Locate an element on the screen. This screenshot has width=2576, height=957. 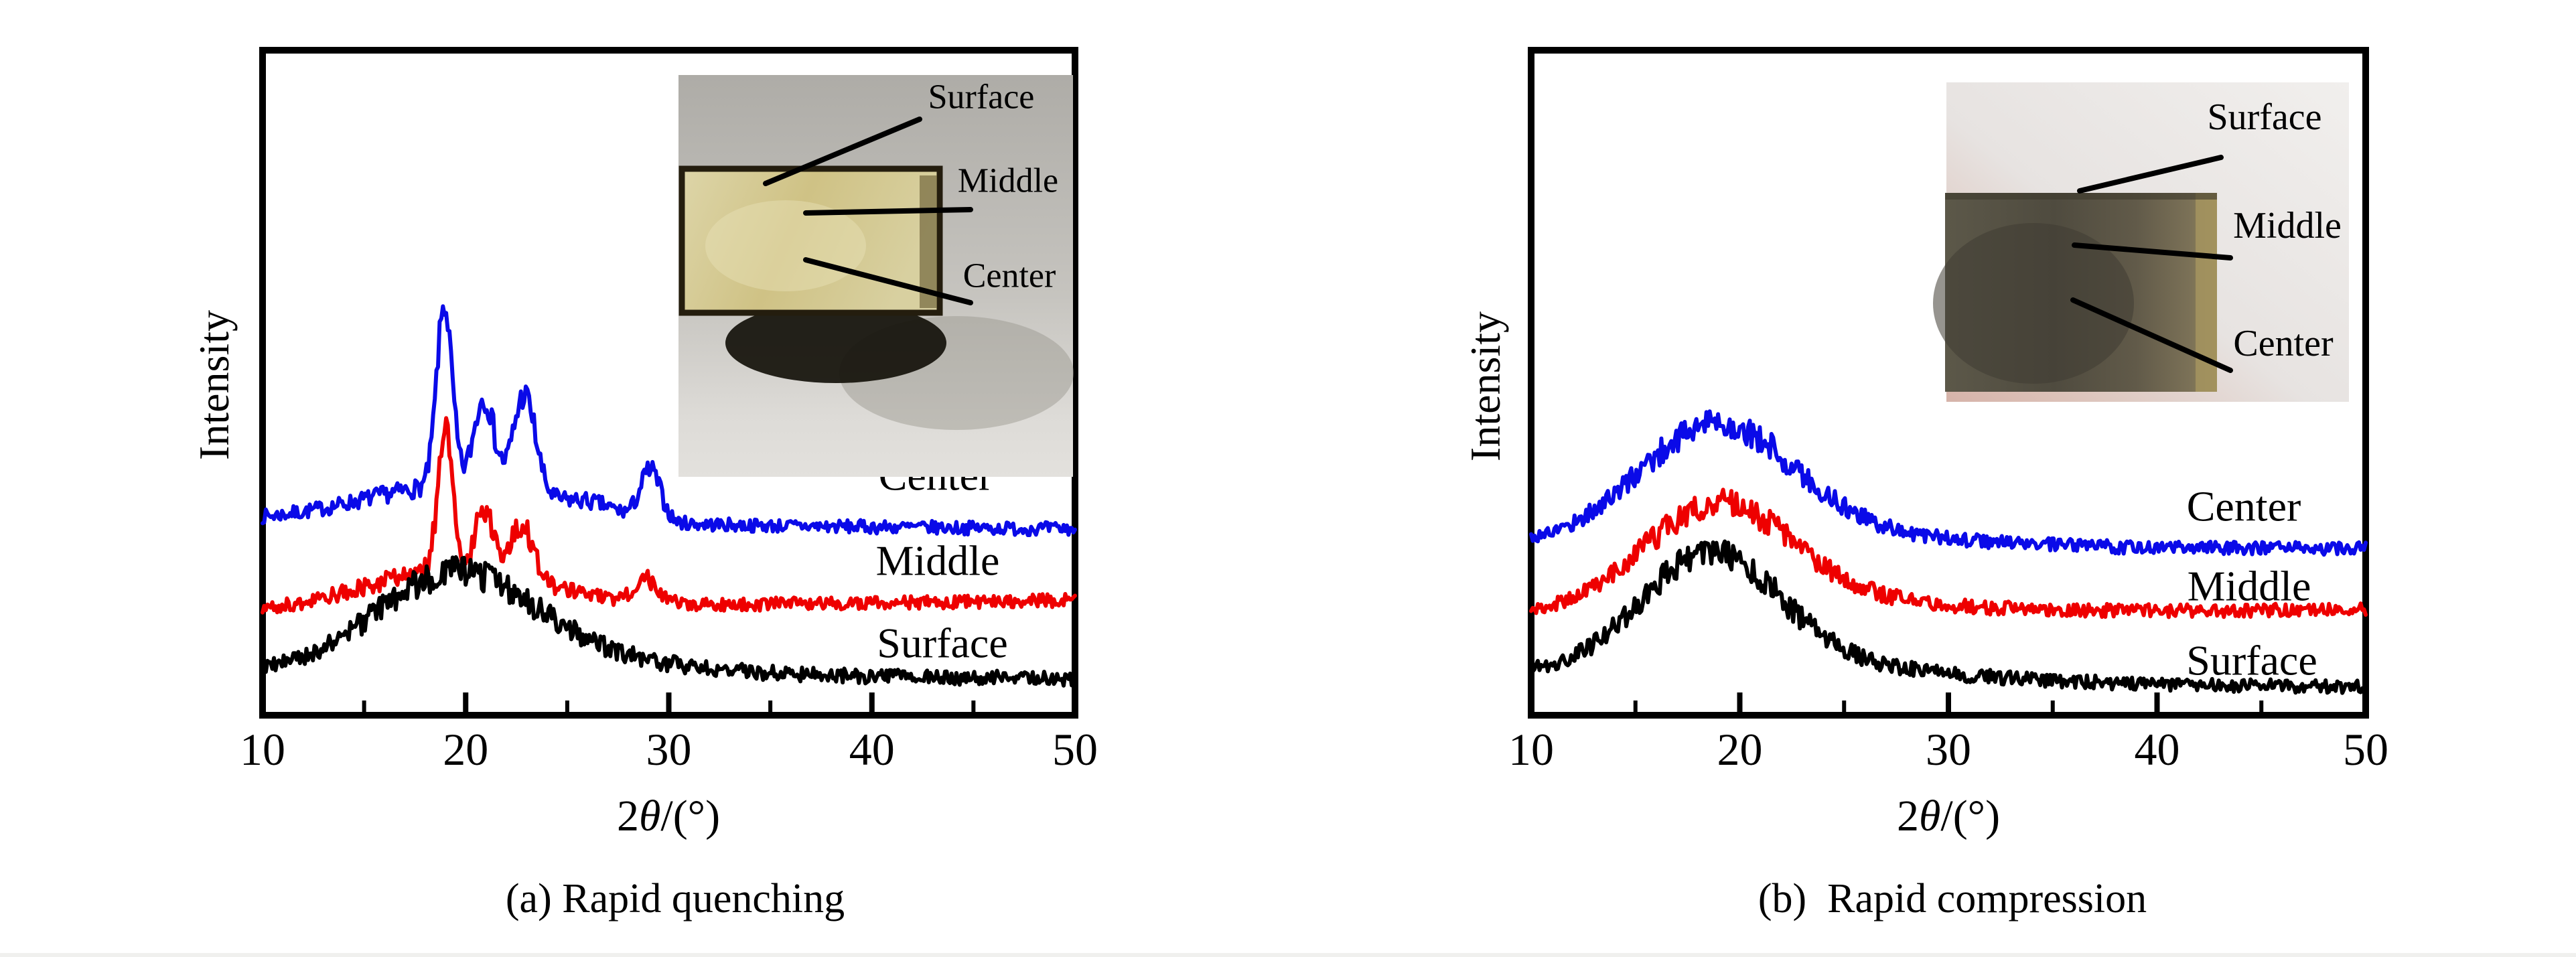
curves-a is located at coordinates (669, 496).